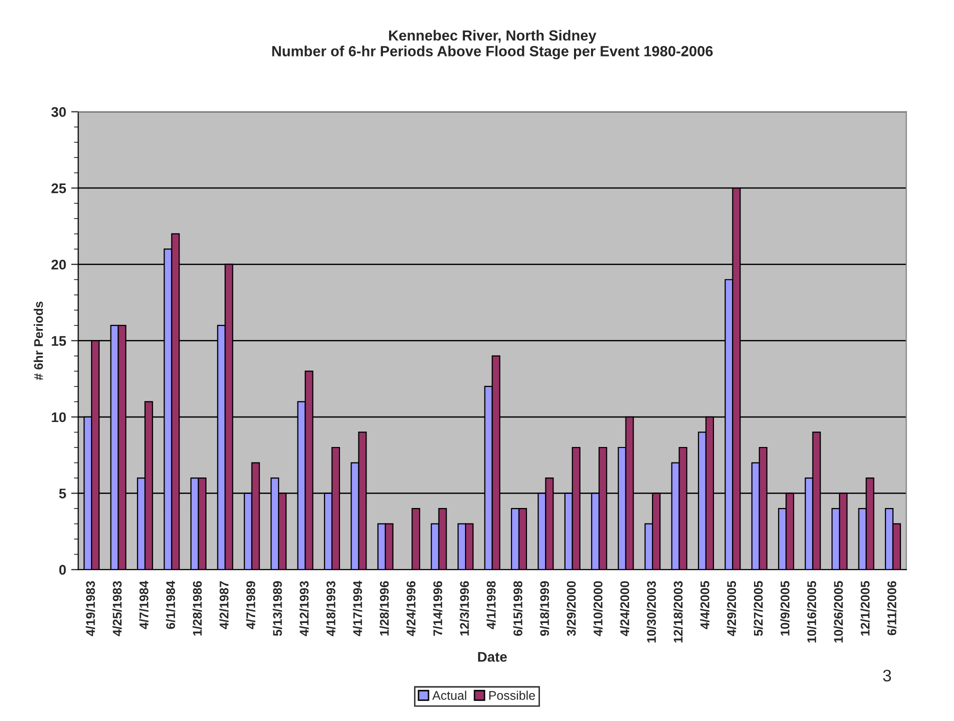 The image size is (954, 721). I want to click on x-tick-label: 4/24/1996, so click(411, 608).